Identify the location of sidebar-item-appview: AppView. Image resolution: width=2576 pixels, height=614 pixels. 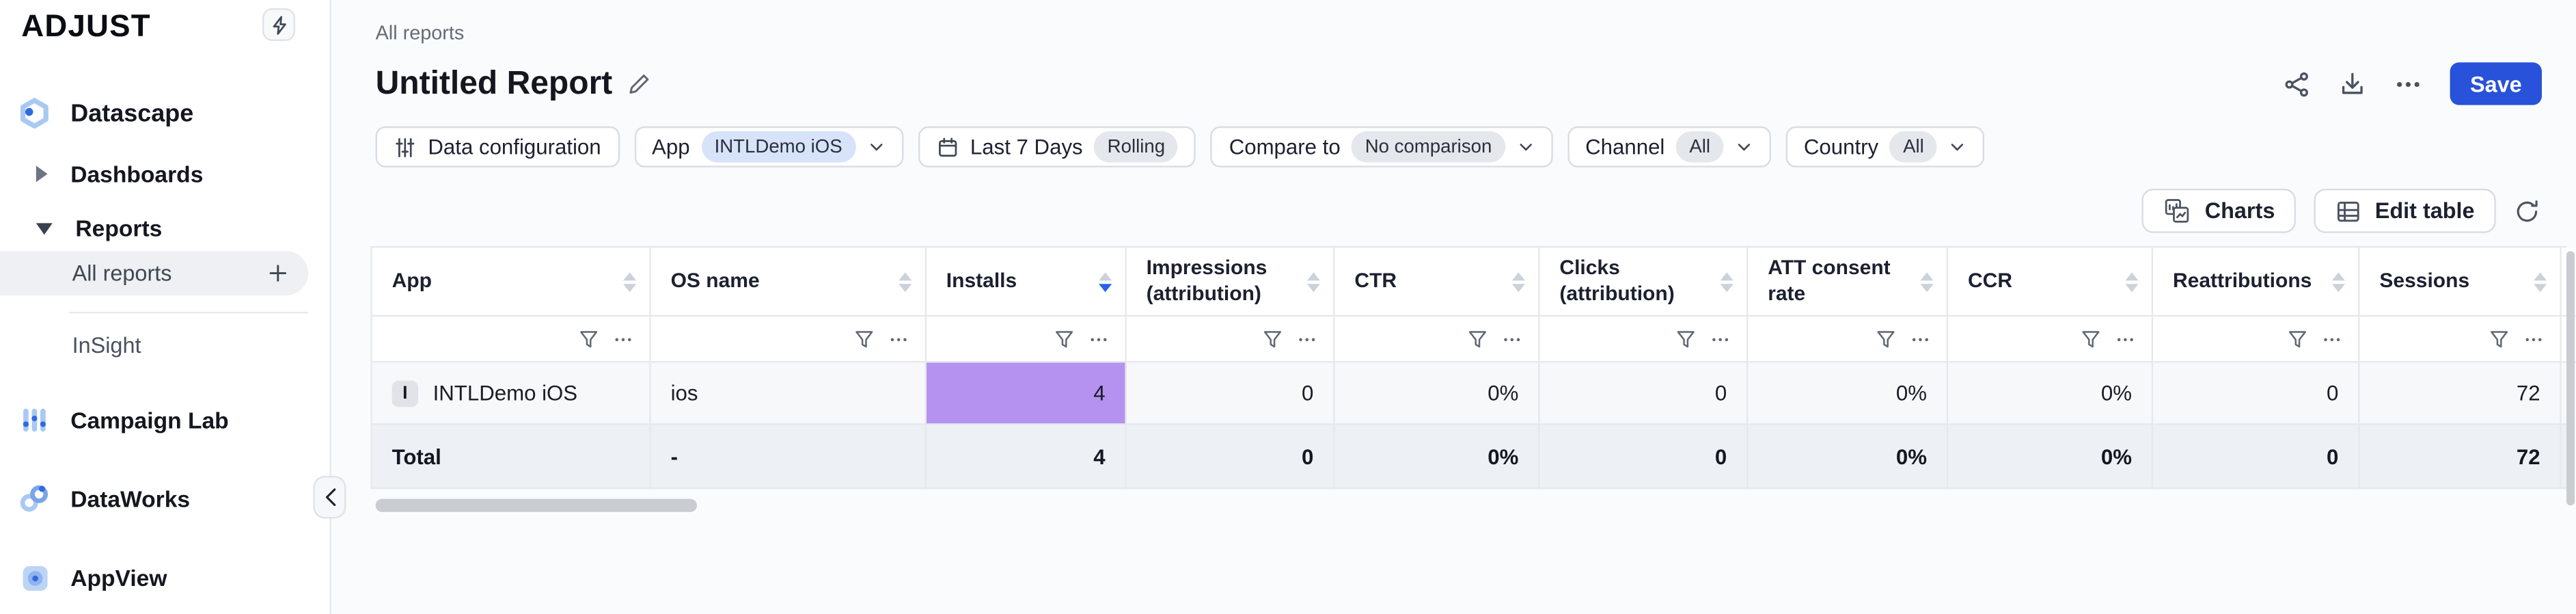
(92, 577).